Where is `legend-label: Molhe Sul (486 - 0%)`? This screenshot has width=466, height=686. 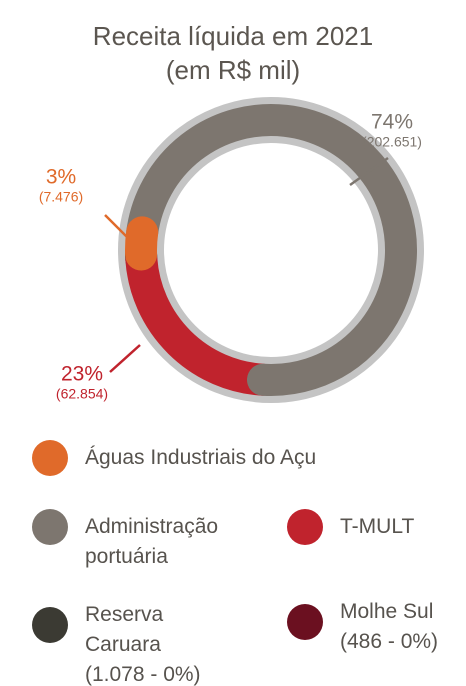
legend-label: Molhe Sul (486 - 0%) is located at coordinates (403, 627).